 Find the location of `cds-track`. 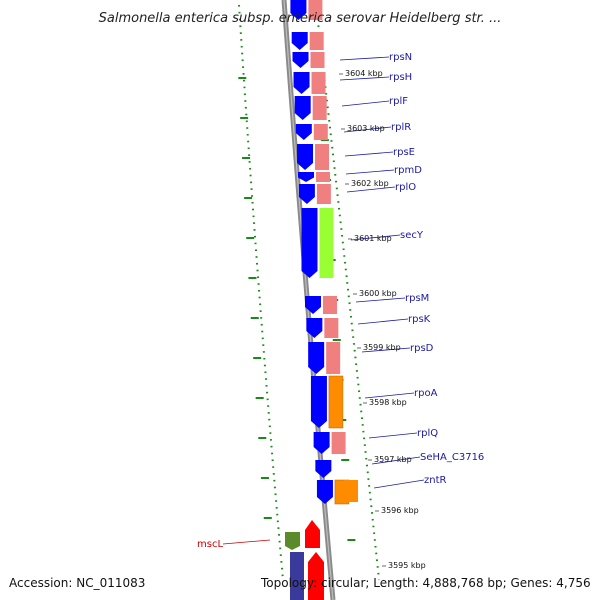

cds-track is located at coordinates (309, 300).